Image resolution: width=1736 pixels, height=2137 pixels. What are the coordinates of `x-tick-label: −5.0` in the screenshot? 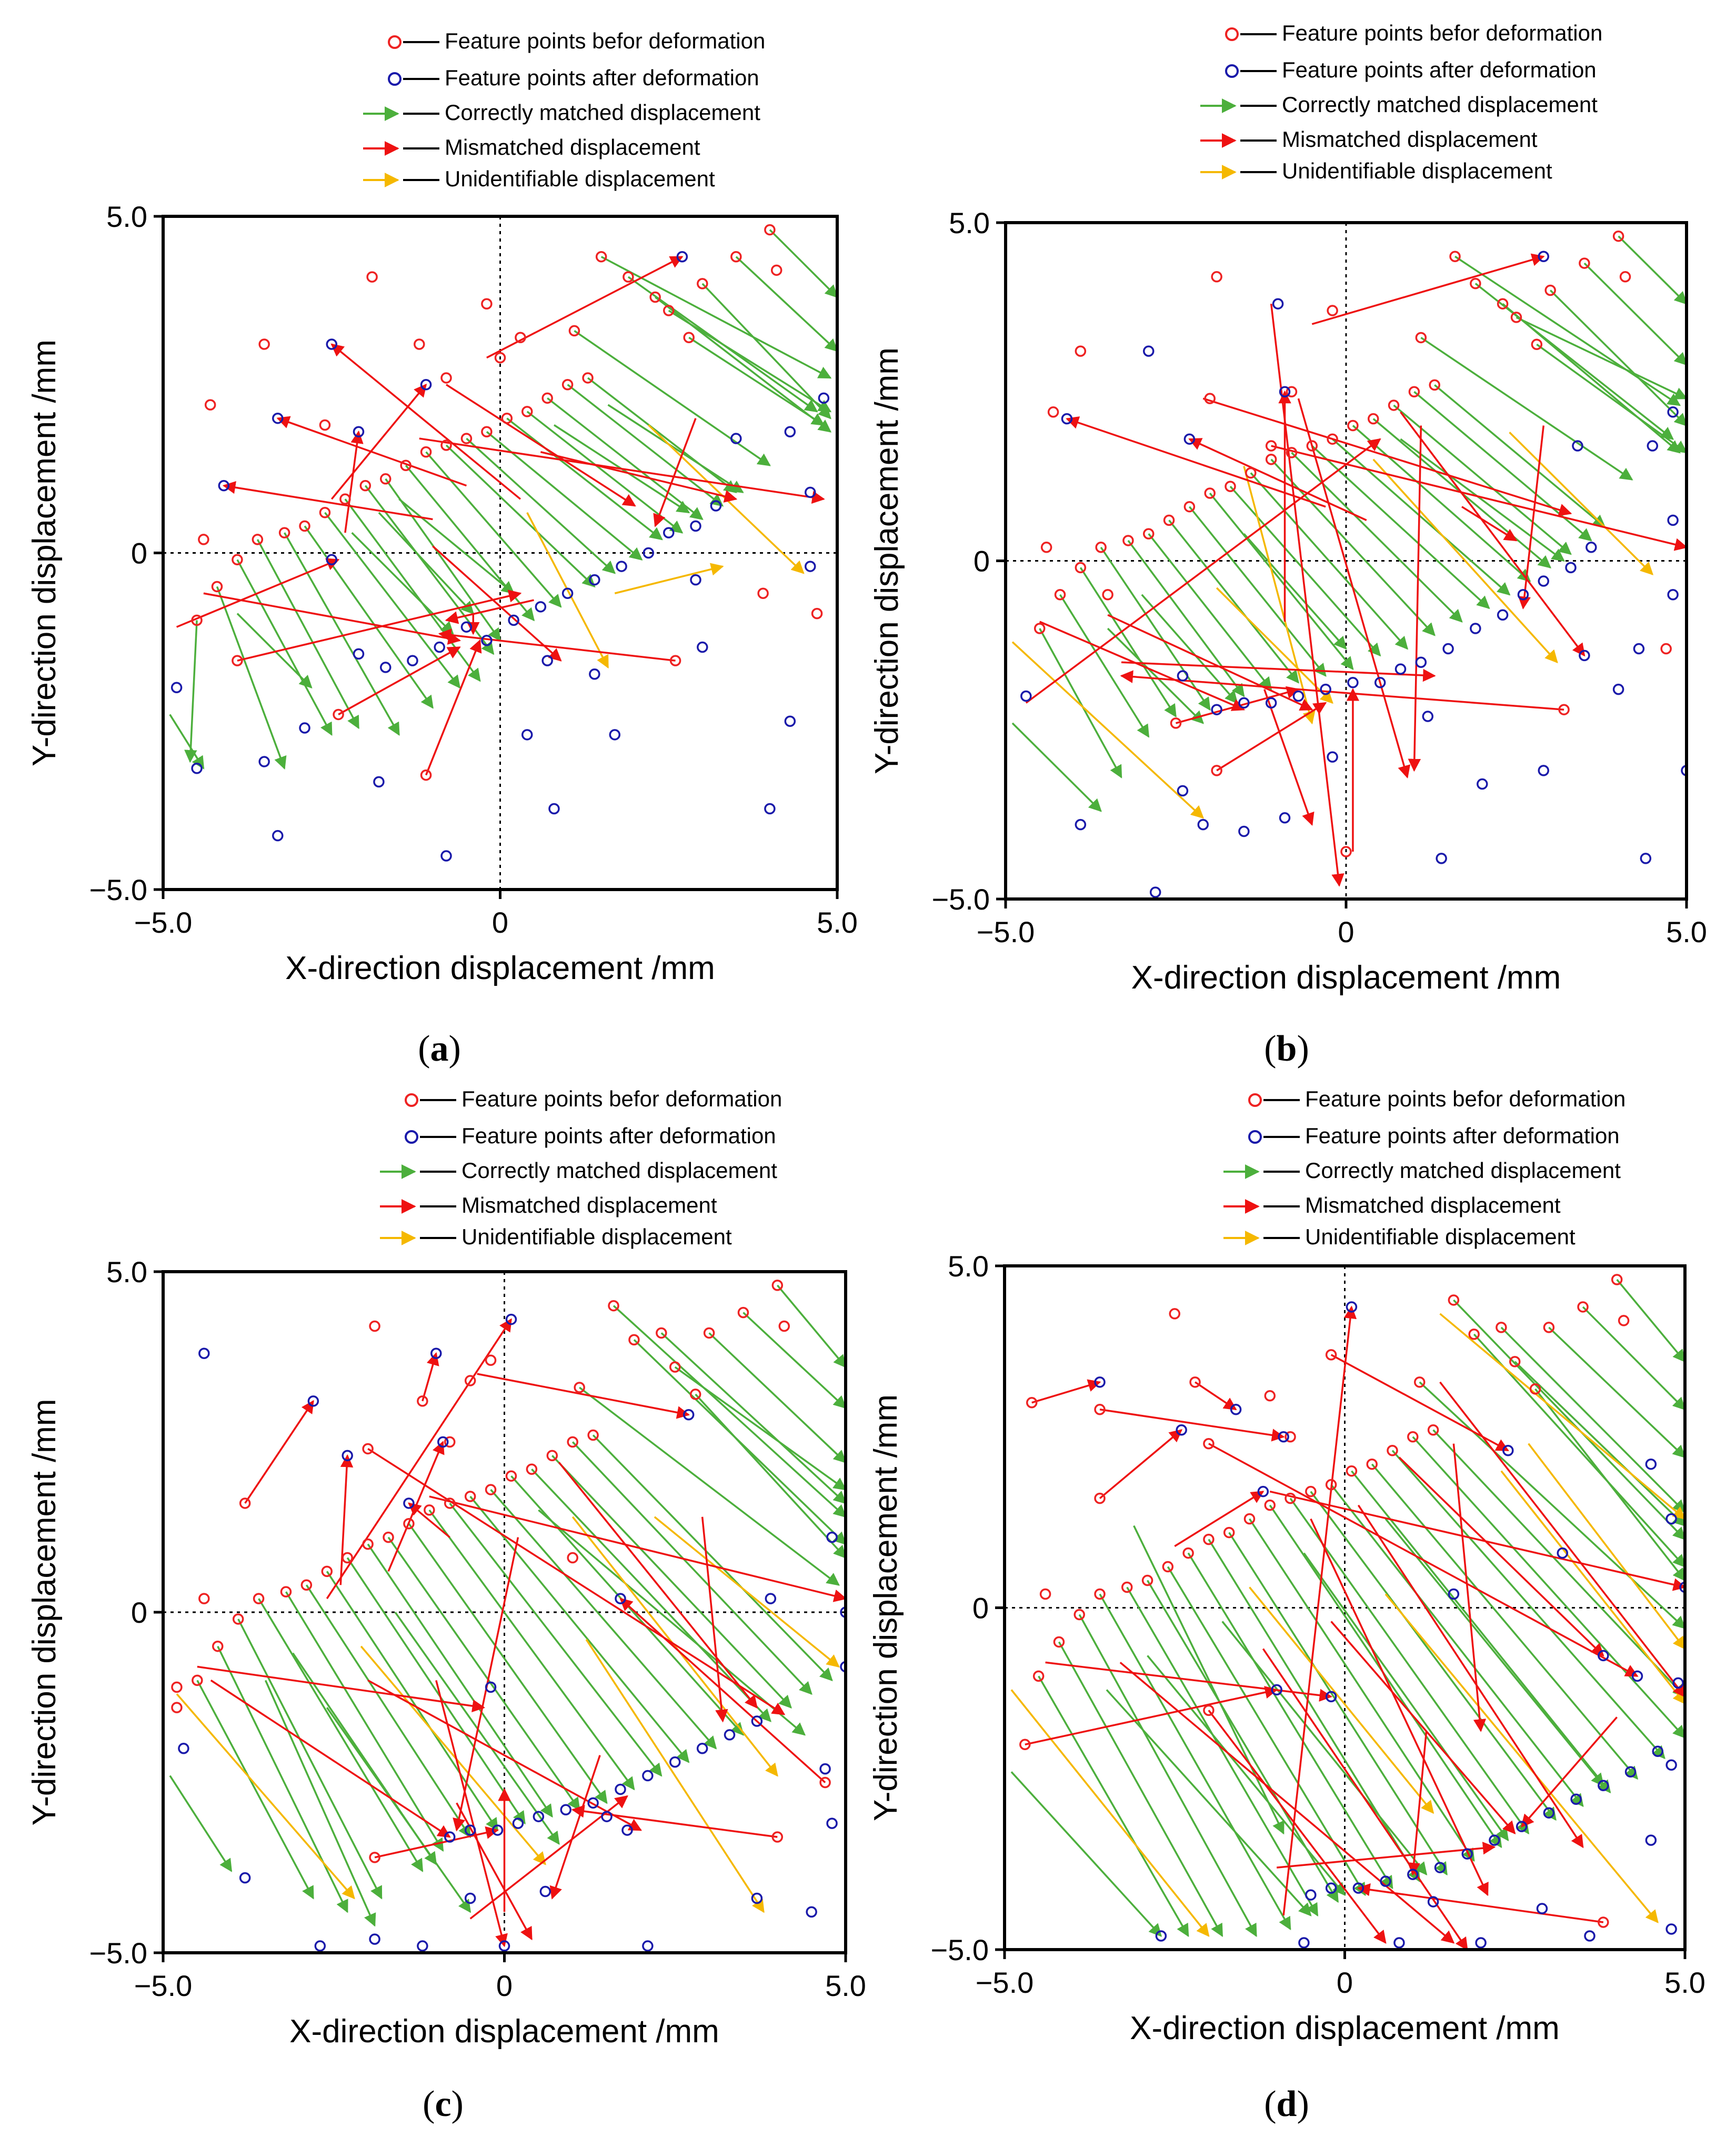 It's located at (163, 922).